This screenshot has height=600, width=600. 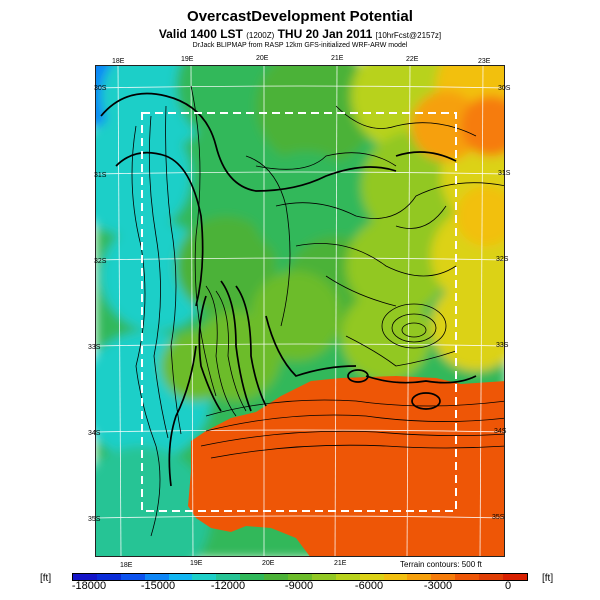 What do you see at coordinates (337, 58) in the screenshot?
I see `lon-label-top: 21E` at bounding box center [337, 58].